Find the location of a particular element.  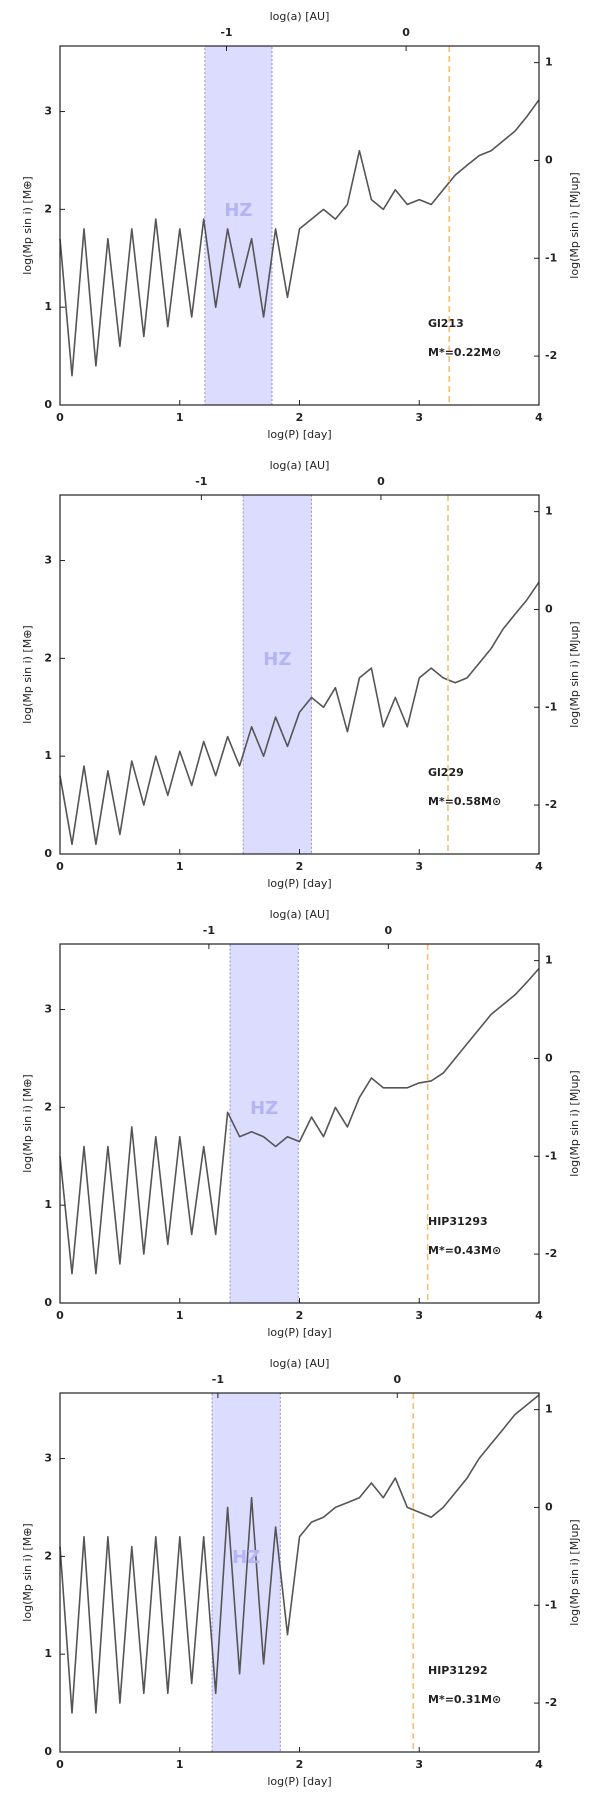

star-mass: M*=0.31M⊙ is located at coordinates (464, 1699).